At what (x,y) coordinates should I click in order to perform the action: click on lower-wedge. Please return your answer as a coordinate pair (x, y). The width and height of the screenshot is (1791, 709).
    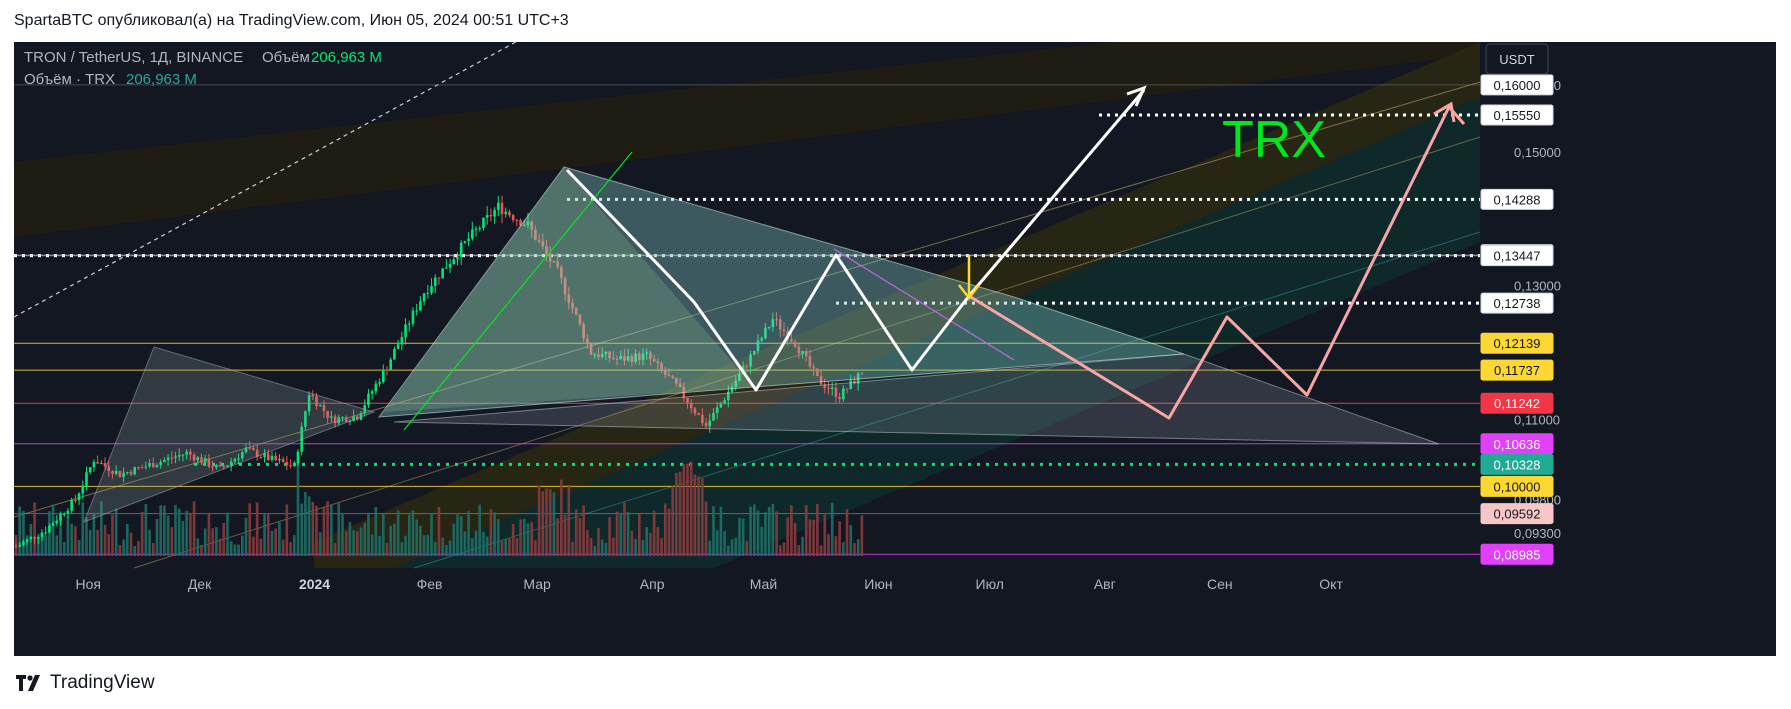
    Looking at the image, I should click on (916, 399).